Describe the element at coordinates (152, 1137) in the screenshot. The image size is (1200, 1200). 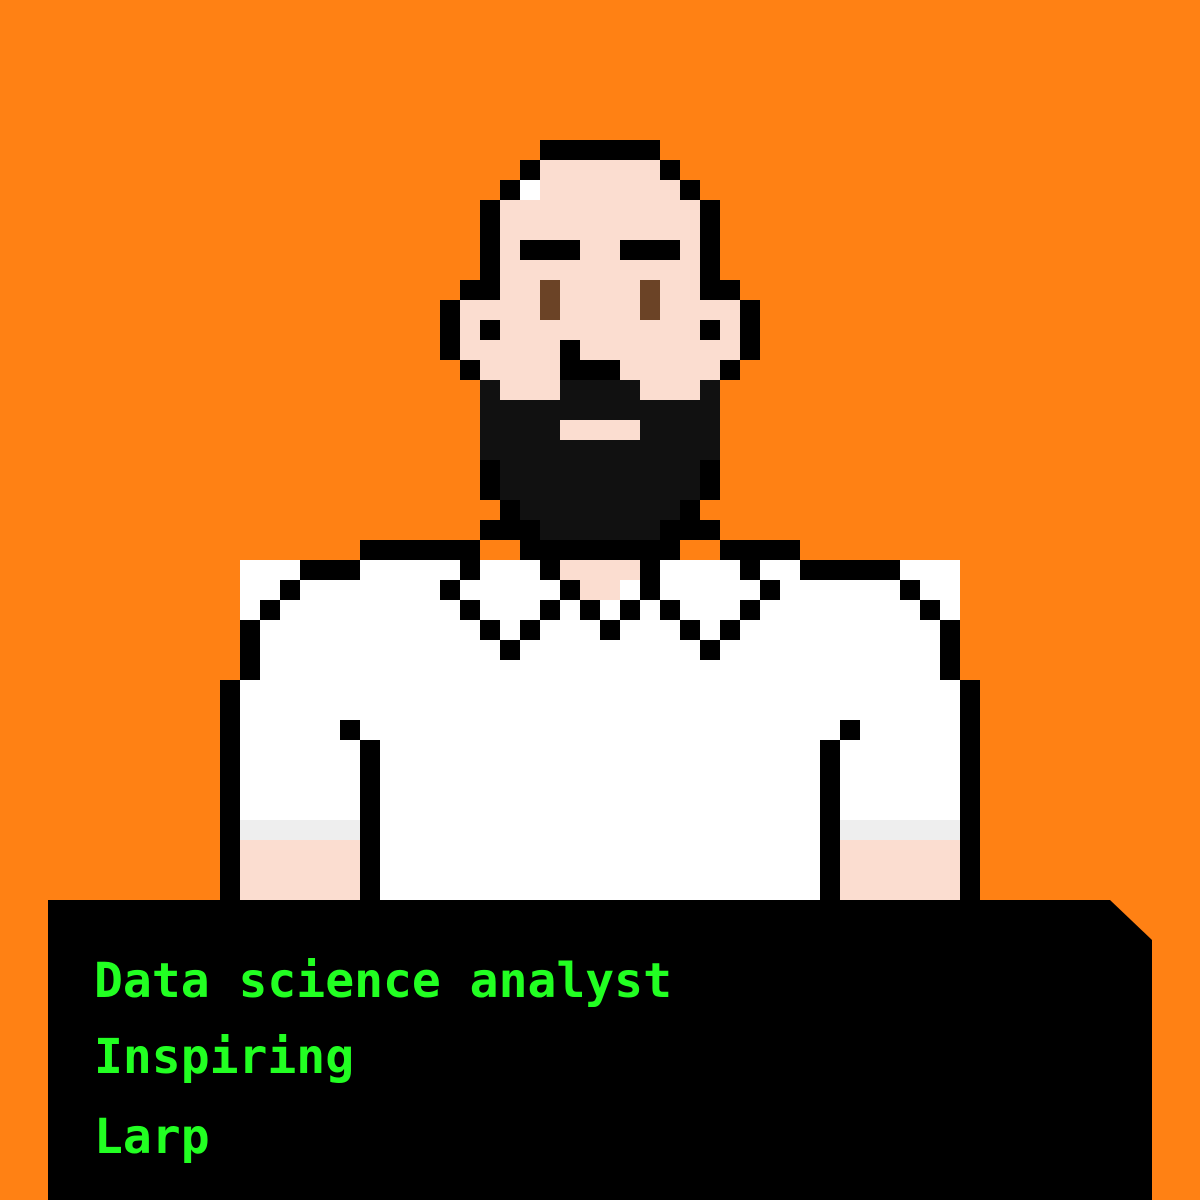
I see `caption-line-tag: Larp` at that location.